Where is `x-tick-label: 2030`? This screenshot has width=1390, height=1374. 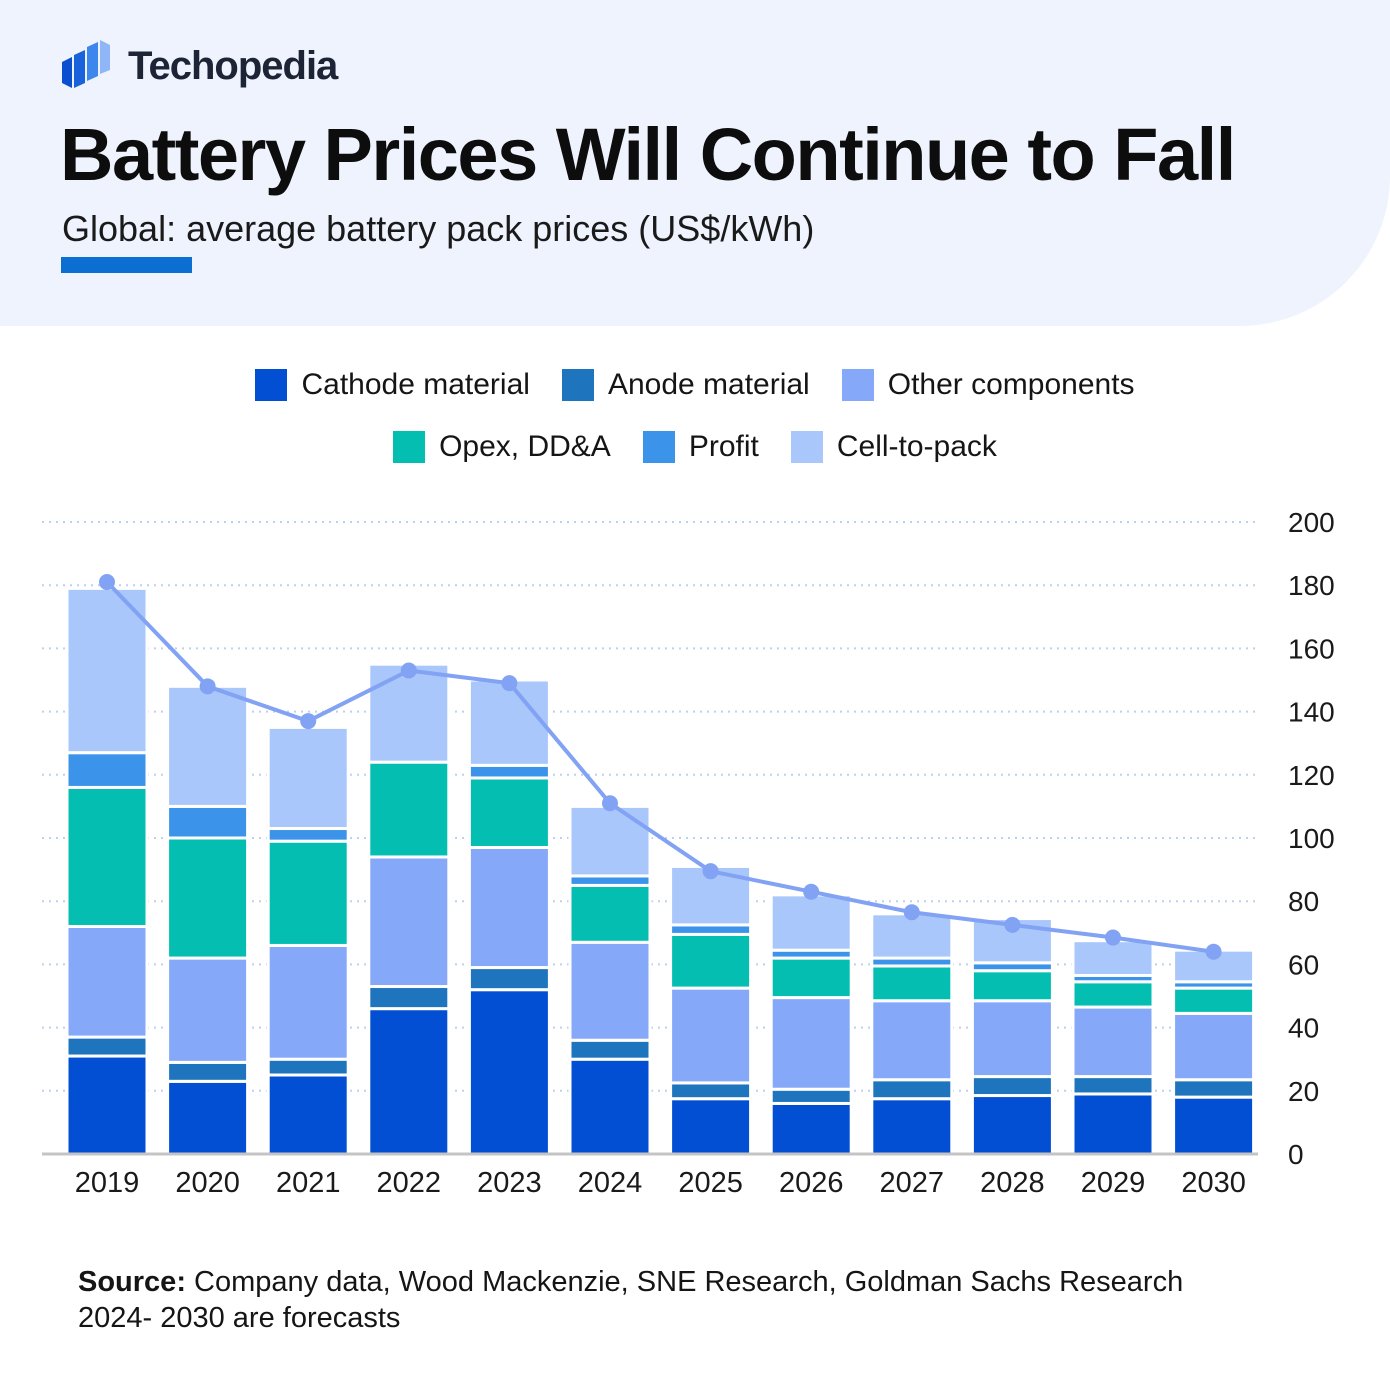
x-tick-label: 2030 is located at coordinates (1213, 1183).